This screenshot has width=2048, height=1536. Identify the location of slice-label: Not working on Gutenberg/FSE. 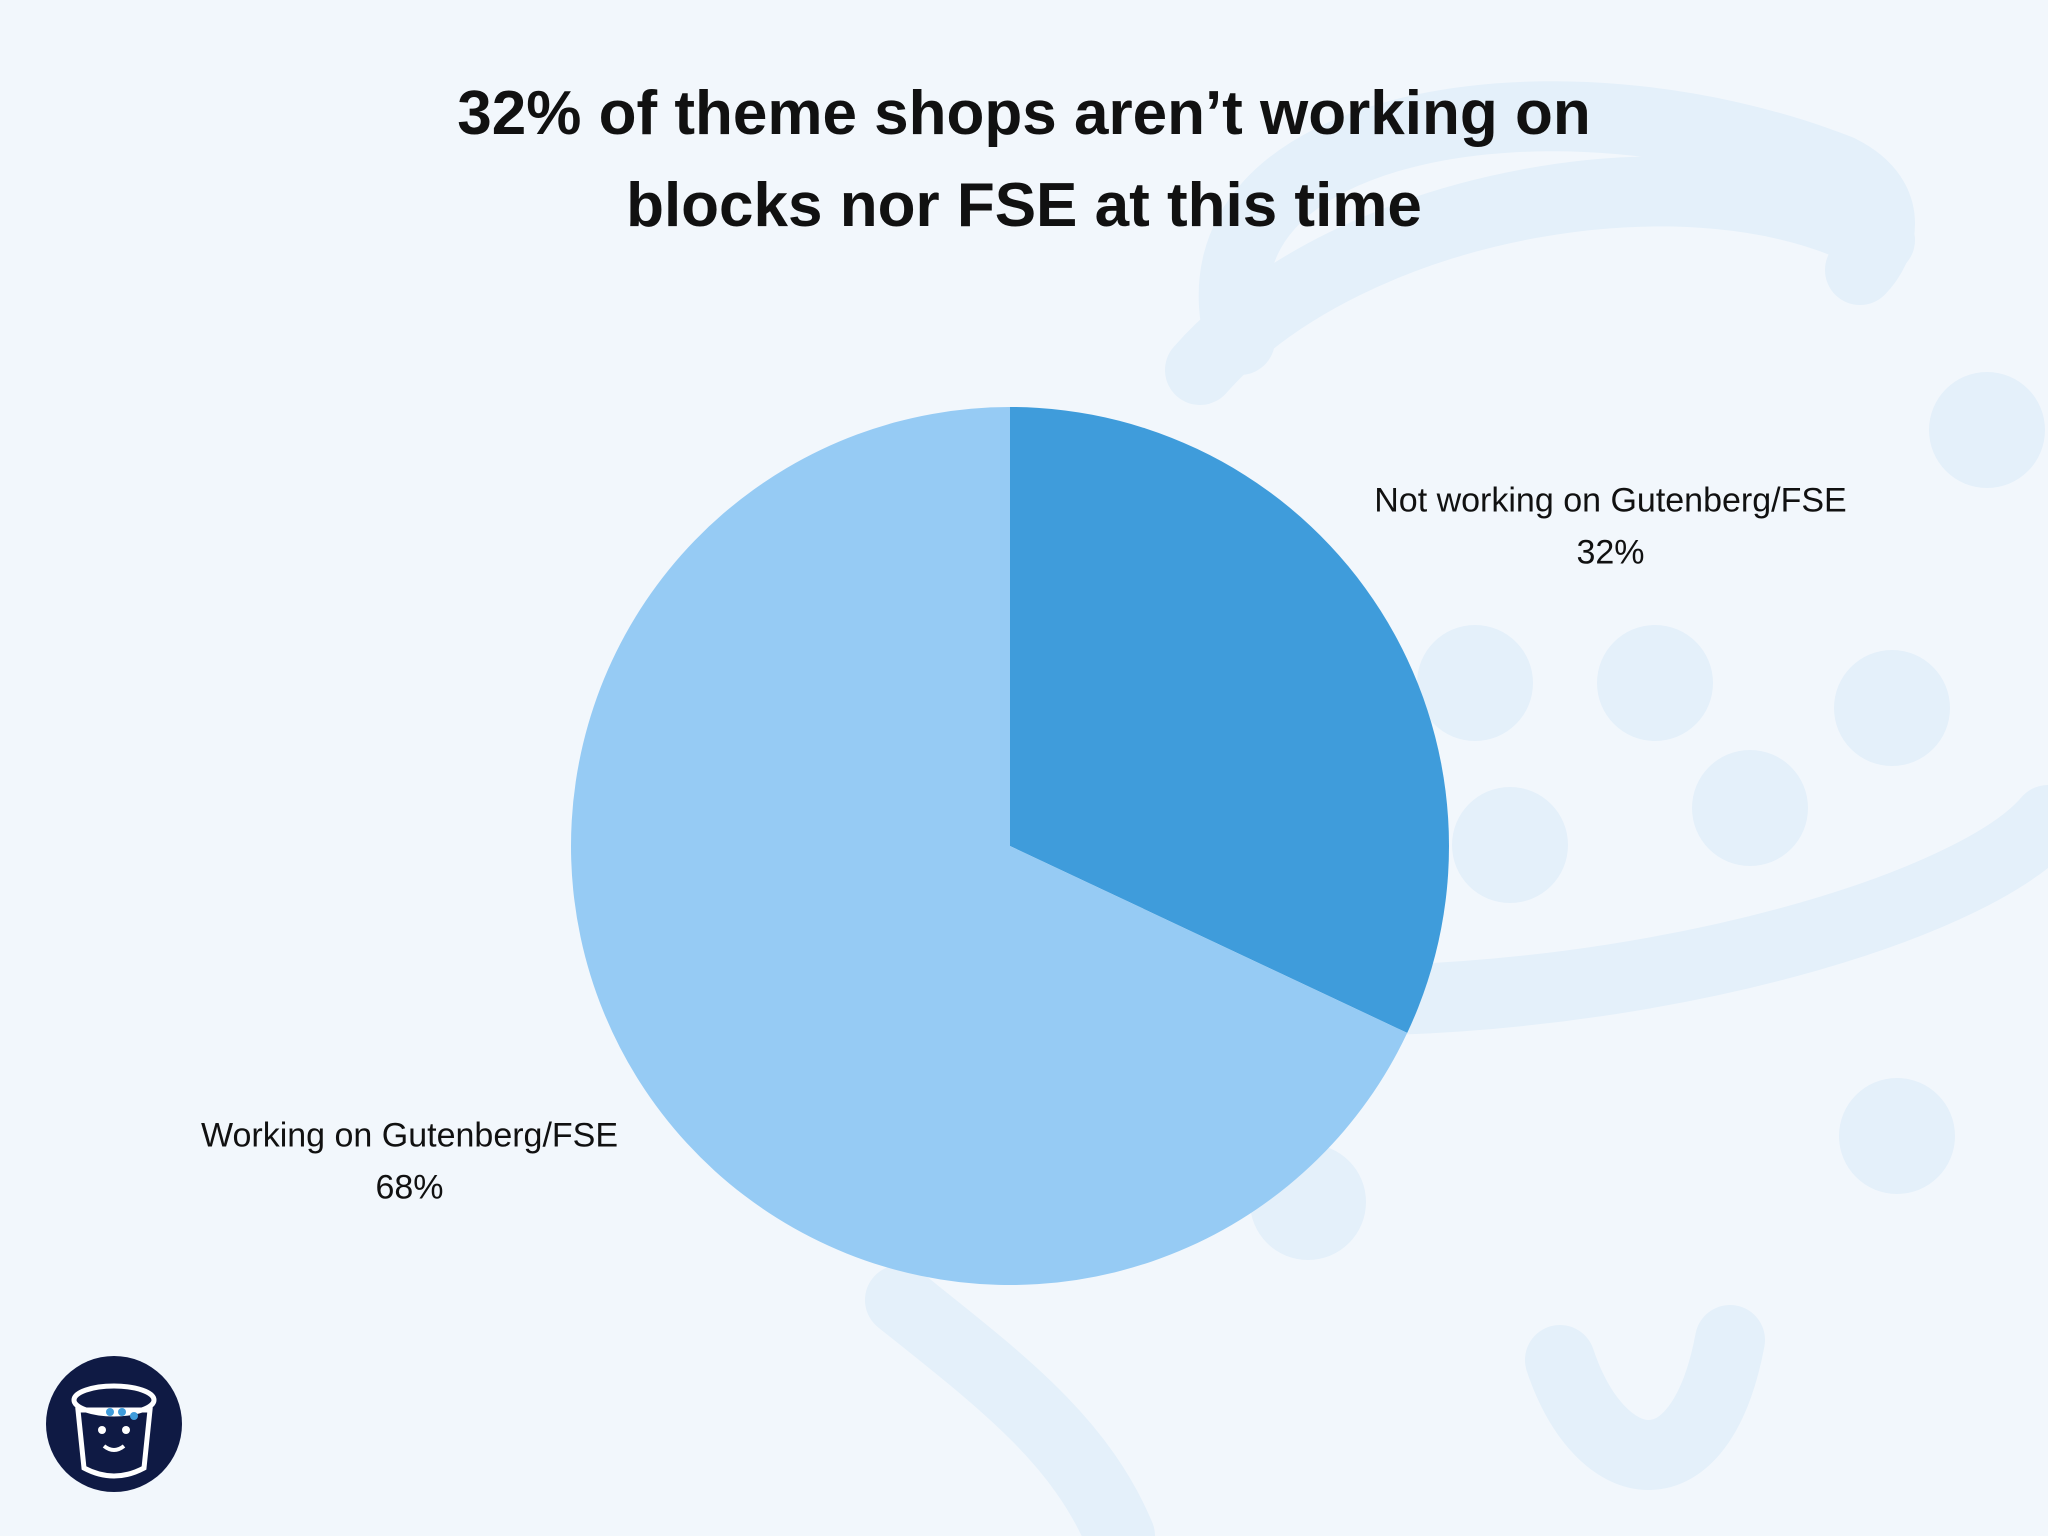
(1610, 500).